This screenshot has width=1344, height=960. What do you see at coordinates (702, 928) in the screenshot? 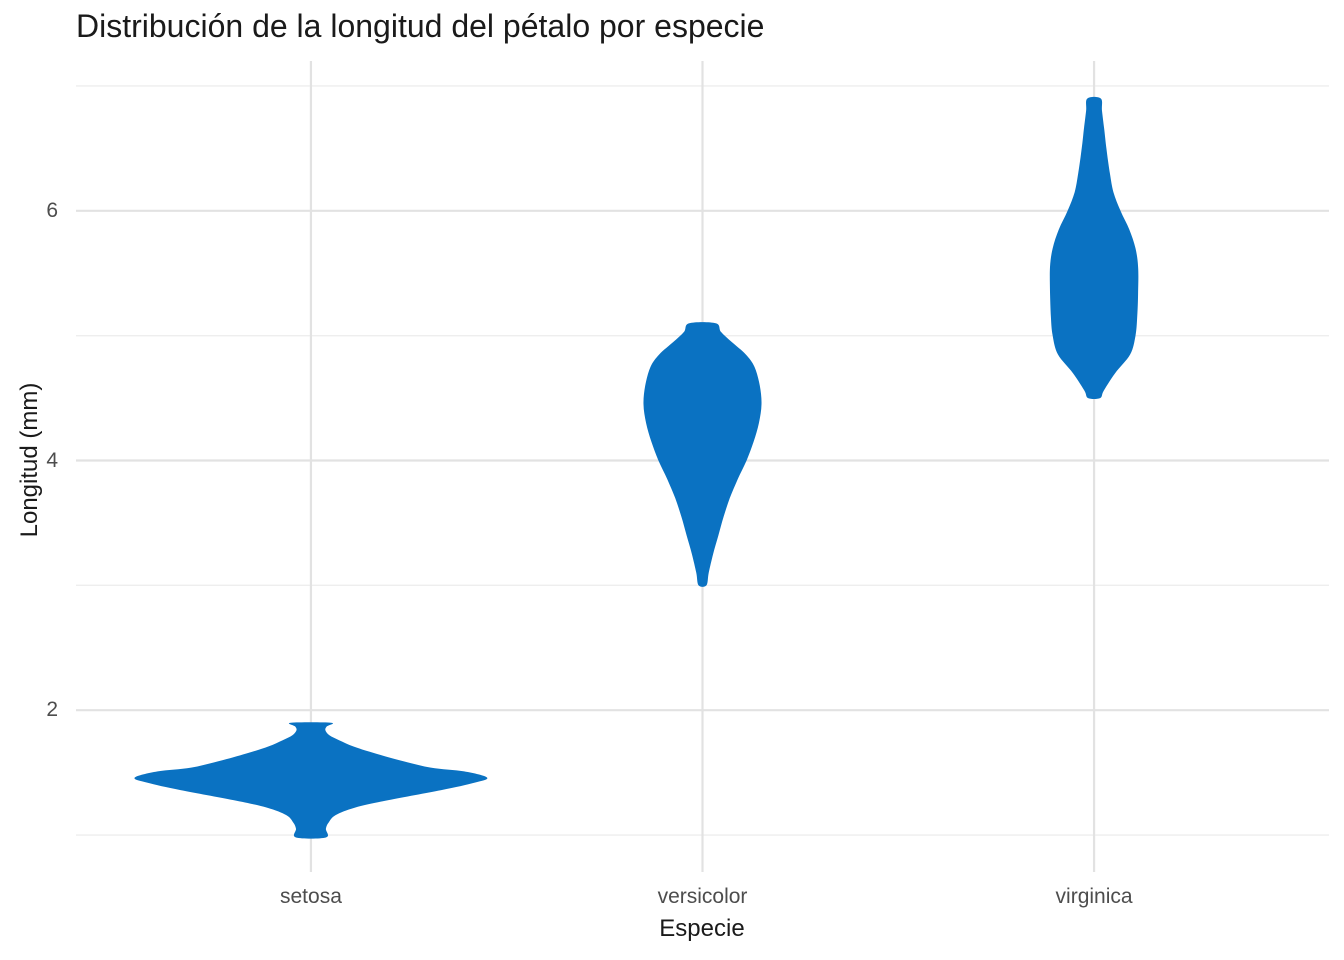
I see `x-axis-title: Especie` at bounding box center [702, 928].